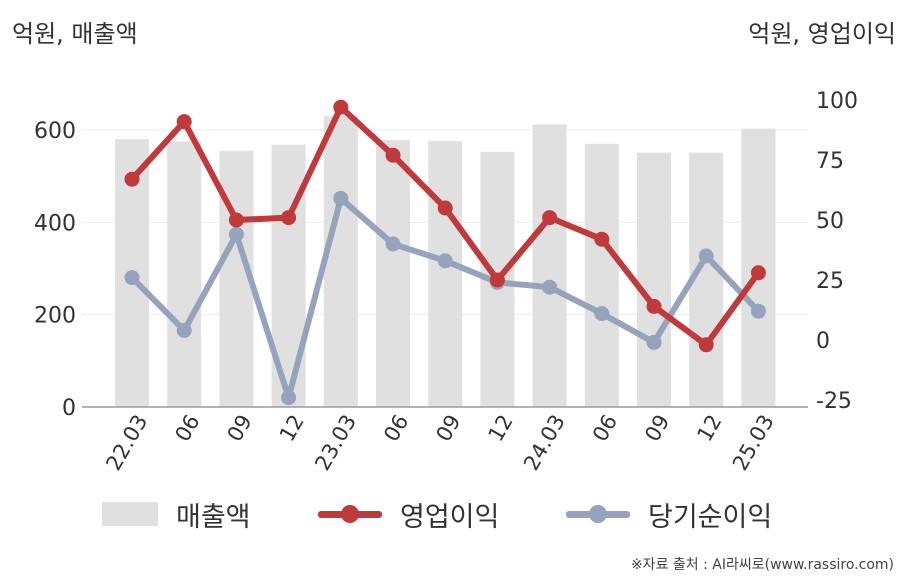  I want to click on x-tick-label: 24.03, so click(544, 443).